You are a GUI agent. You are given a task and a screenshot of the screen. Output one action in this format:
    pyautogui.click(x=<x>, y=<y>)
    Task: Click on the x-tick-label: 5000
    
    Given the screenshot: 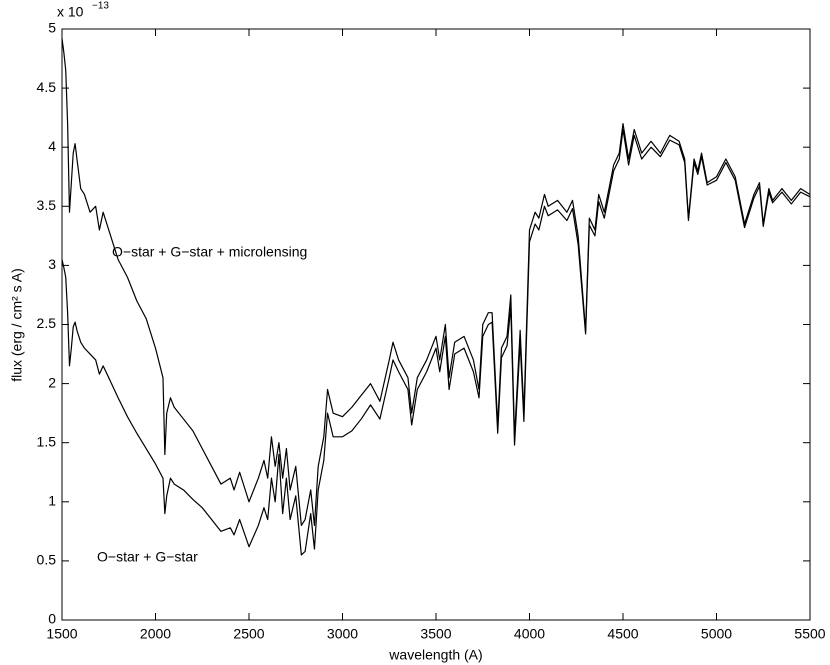 What is the action you would take?
    pyautogui.click(x=716, y=634)
    